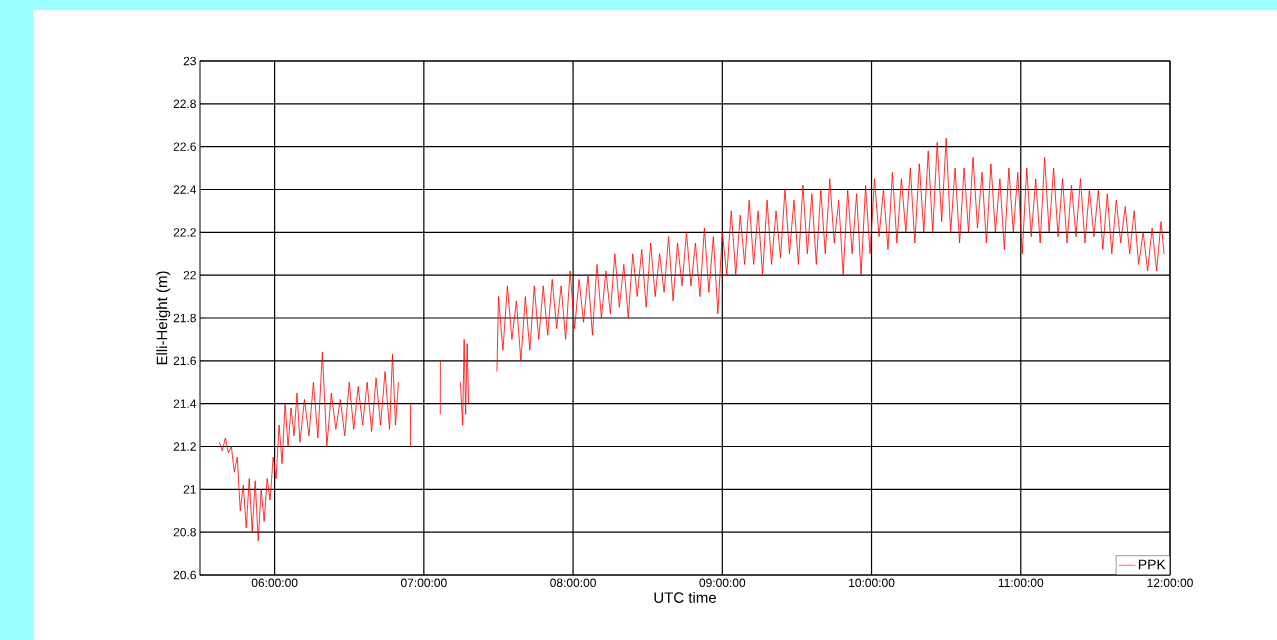 The image size is (1277, 640). Describe the element at coordinates (185, 189) in the screenshot. I see `y-tick-label: 22.4` at that location.